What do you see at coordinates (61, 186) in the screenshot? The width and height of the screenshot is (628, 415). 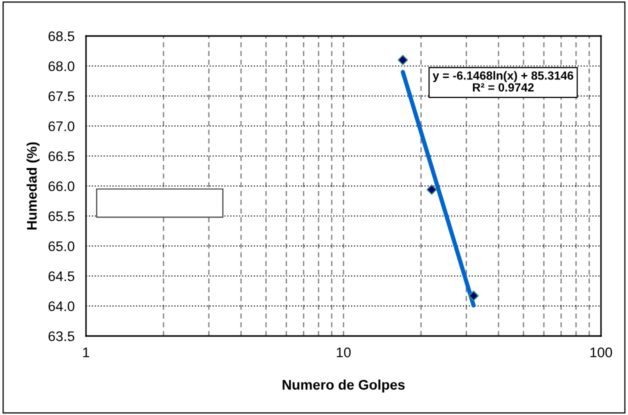 I see `y-tick-label: 66.0` at bounding box center [61, 186].